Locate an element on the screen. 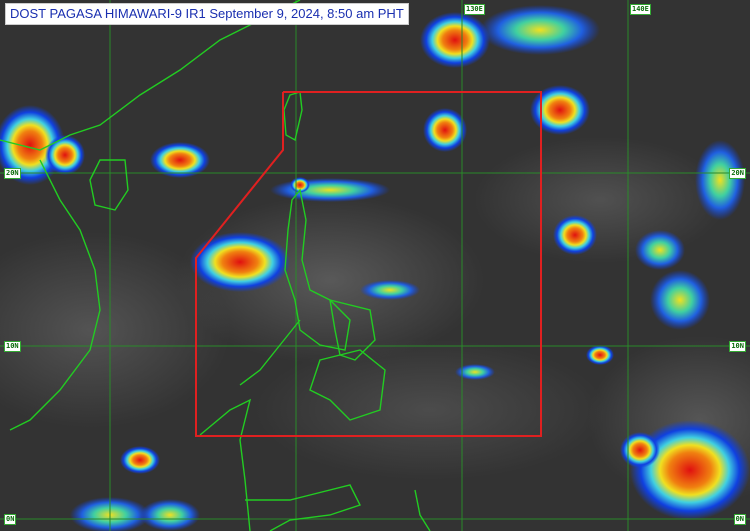  mindanao-island is located at coordinates (347, 385).